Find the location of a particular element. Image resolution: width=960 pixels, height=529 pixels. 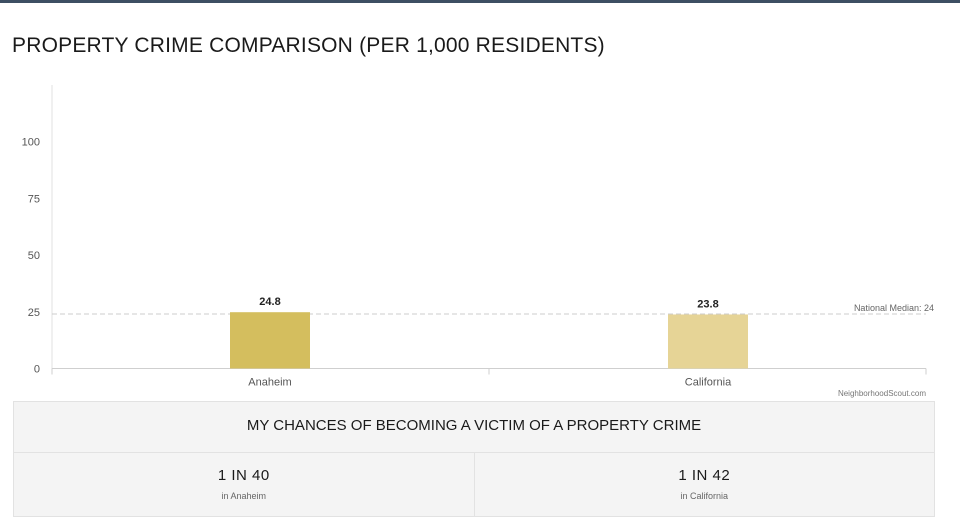

x-category-label: California is located at coordinates (708, 383).